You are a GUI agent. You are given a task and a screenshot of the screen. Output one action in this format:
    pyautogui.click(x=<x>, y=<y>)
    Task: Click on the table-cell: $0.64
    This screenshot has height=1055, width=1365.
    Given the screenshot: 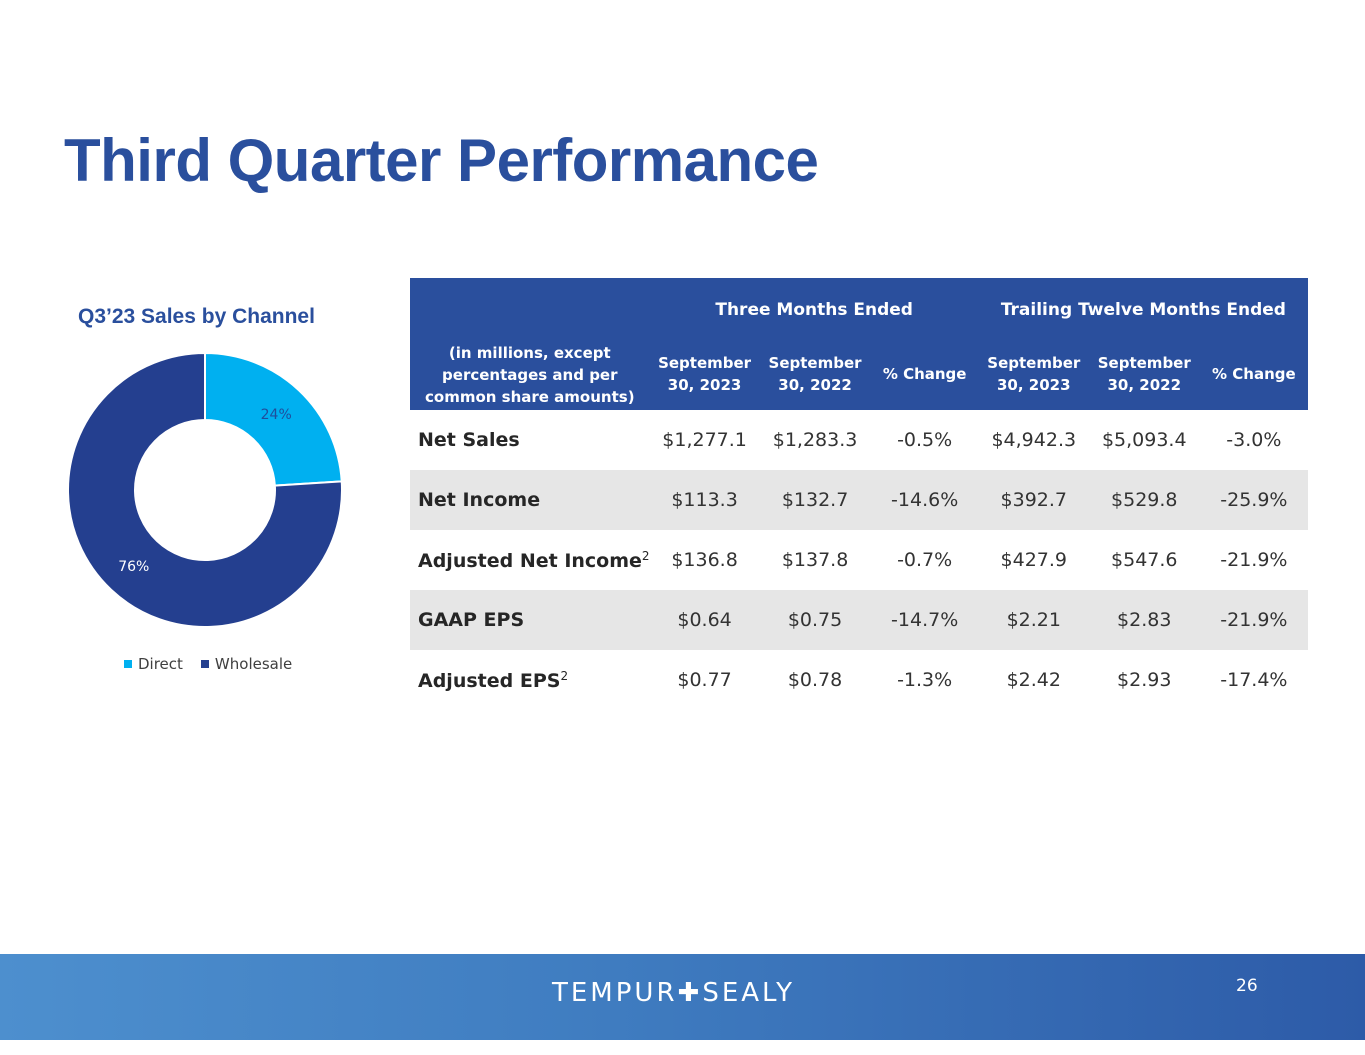 What is the action you would take?
    pyautogui.click(x=704, y=620)
    